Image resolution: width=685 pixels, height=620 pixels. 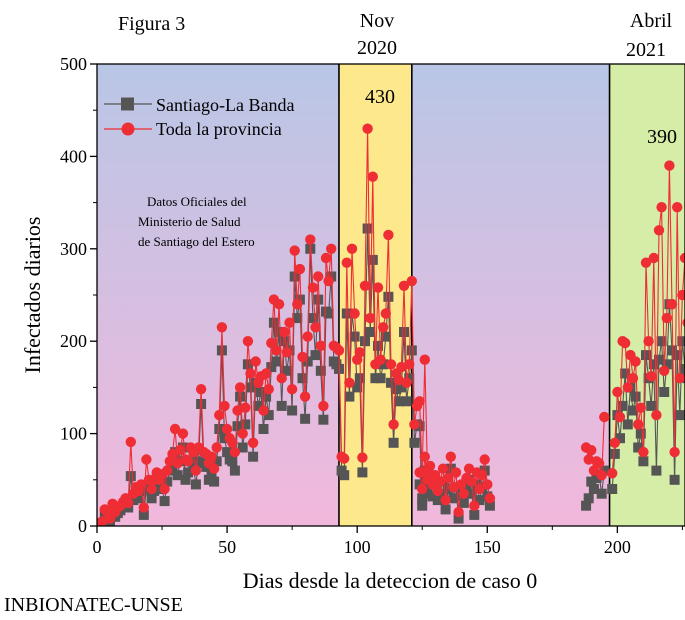 I want to click on x-tick-label: 100, so click(x=357, y=547).